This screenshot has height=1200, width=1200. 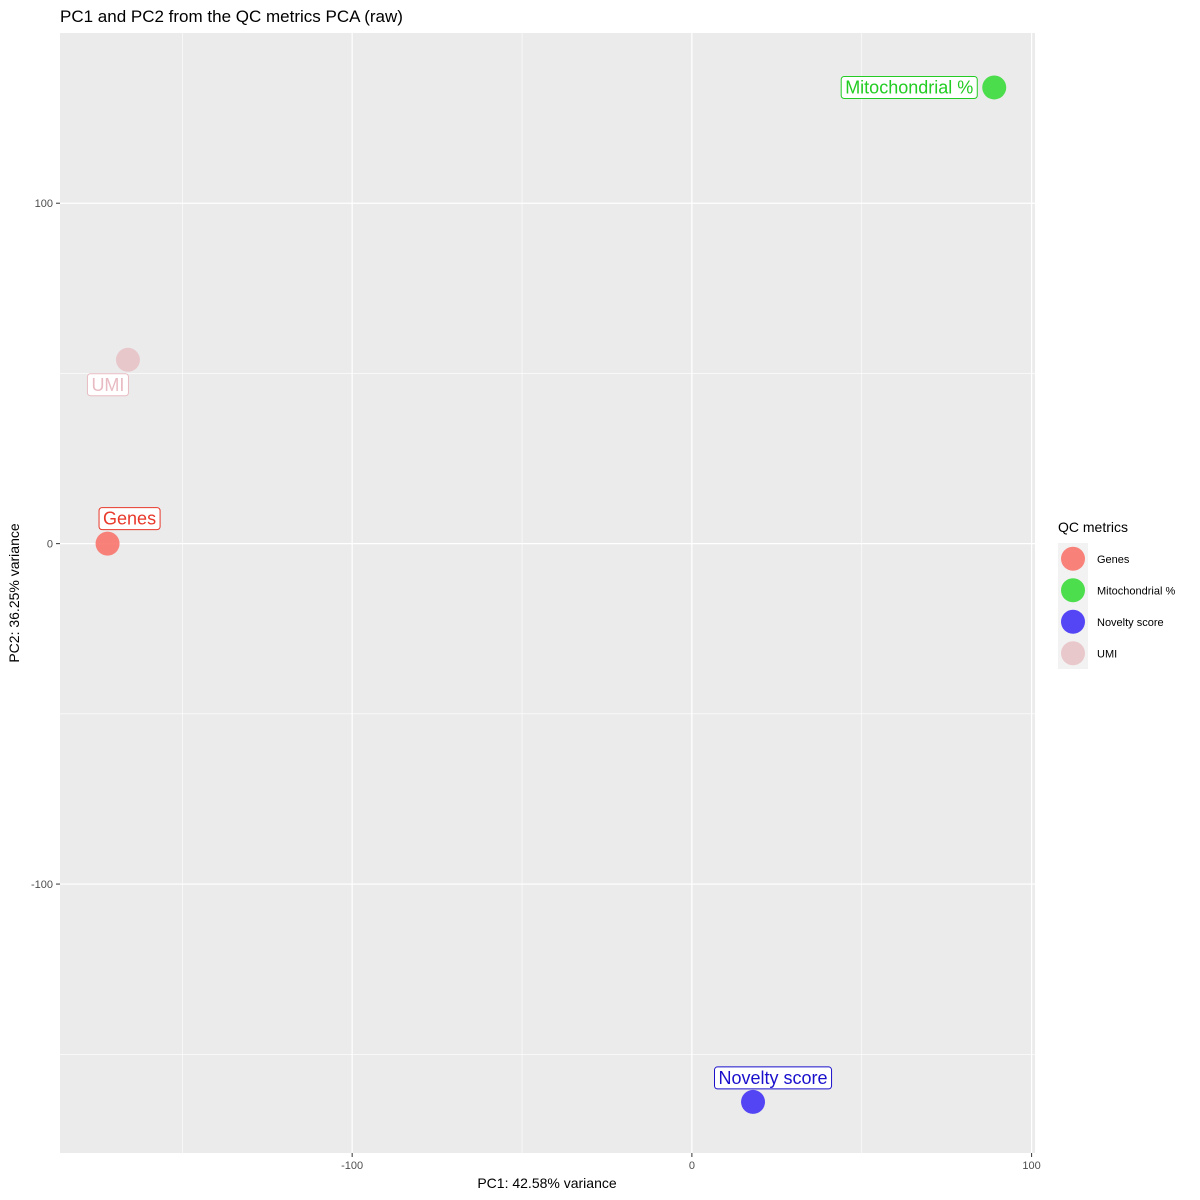 I want to click on legend-item-genes: Genes, so click(x=1094, y=559).